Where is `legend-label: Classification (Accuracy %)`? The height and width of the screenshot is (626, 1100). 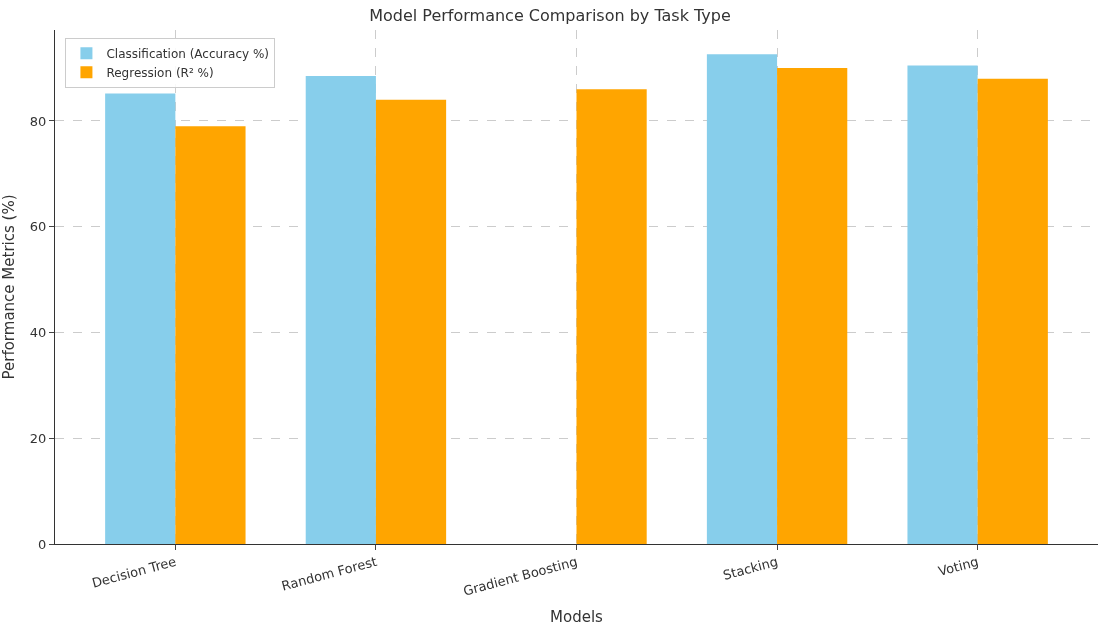 legend-label: Classification (Accuracy %) is located at coordinates (188, 53).